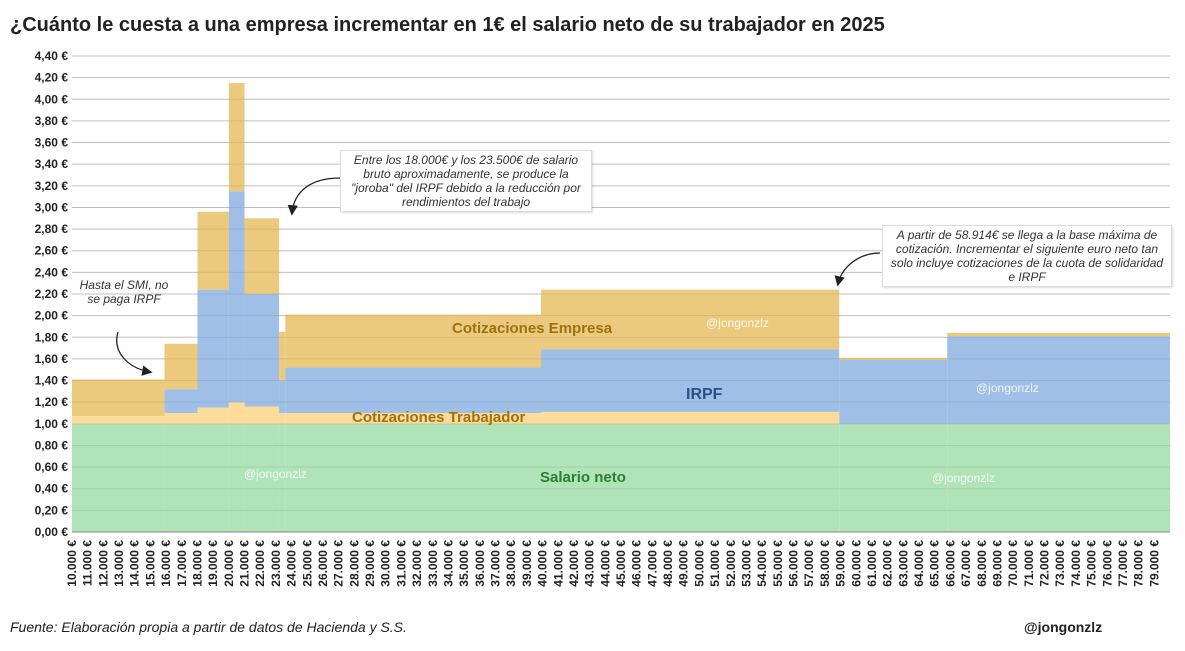 Image resolution: width=1185 pixels, height=651 pixels. I want to click on x-tick-label: 23.000 €, so click(276, 563).